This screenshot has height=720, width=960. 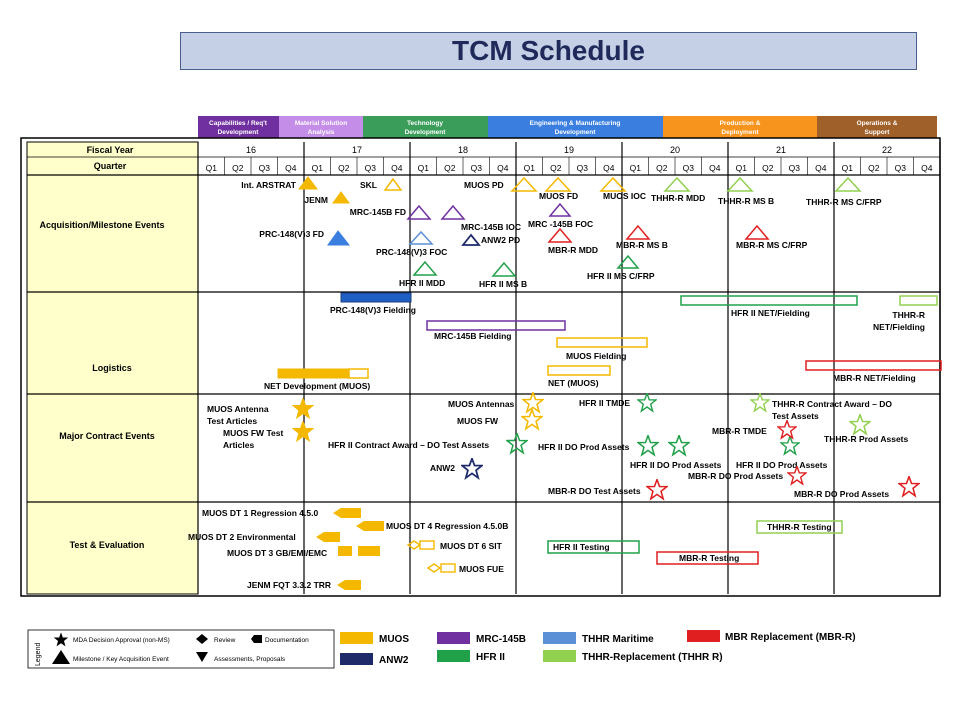 I want to click on test-label: MUOS DT 4 Regression 4.5.0B, so click(x=447, y=526).